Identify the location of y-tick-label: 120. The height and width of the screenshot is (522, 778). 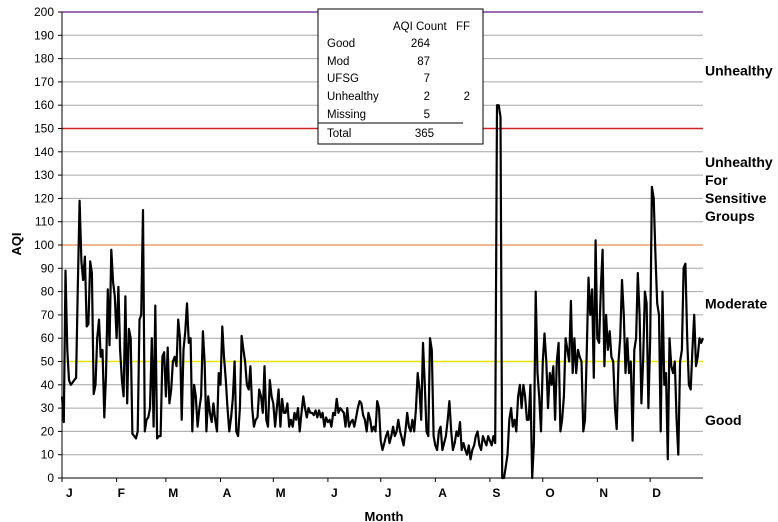
(44, 198).